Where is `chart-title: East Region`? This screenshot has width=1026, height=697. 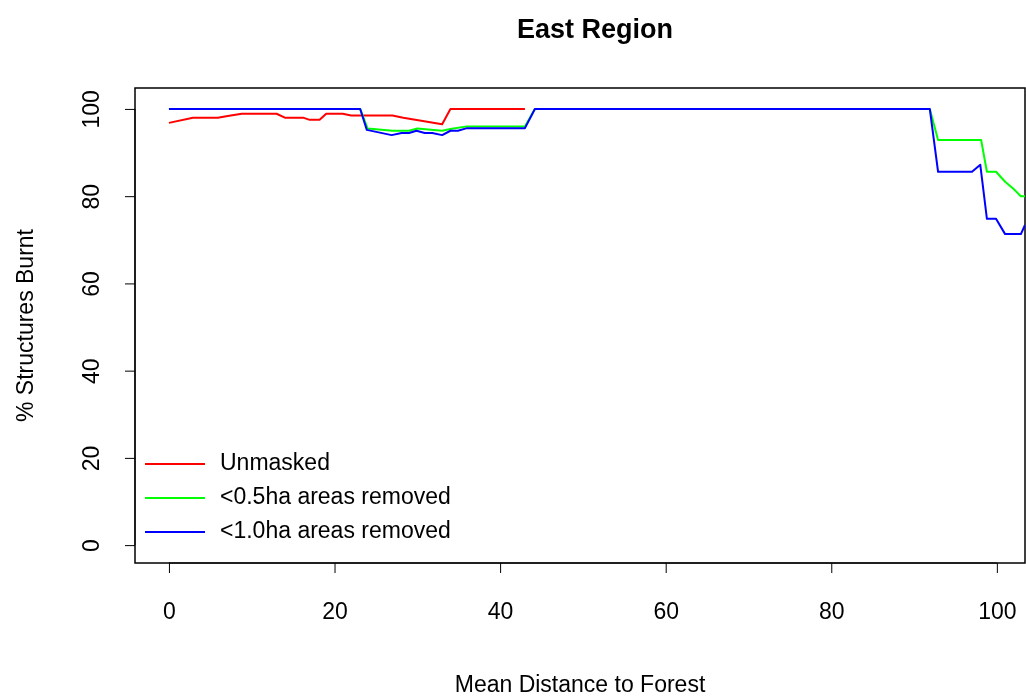 chart-title: East Region is located at coordinates (595, 29).